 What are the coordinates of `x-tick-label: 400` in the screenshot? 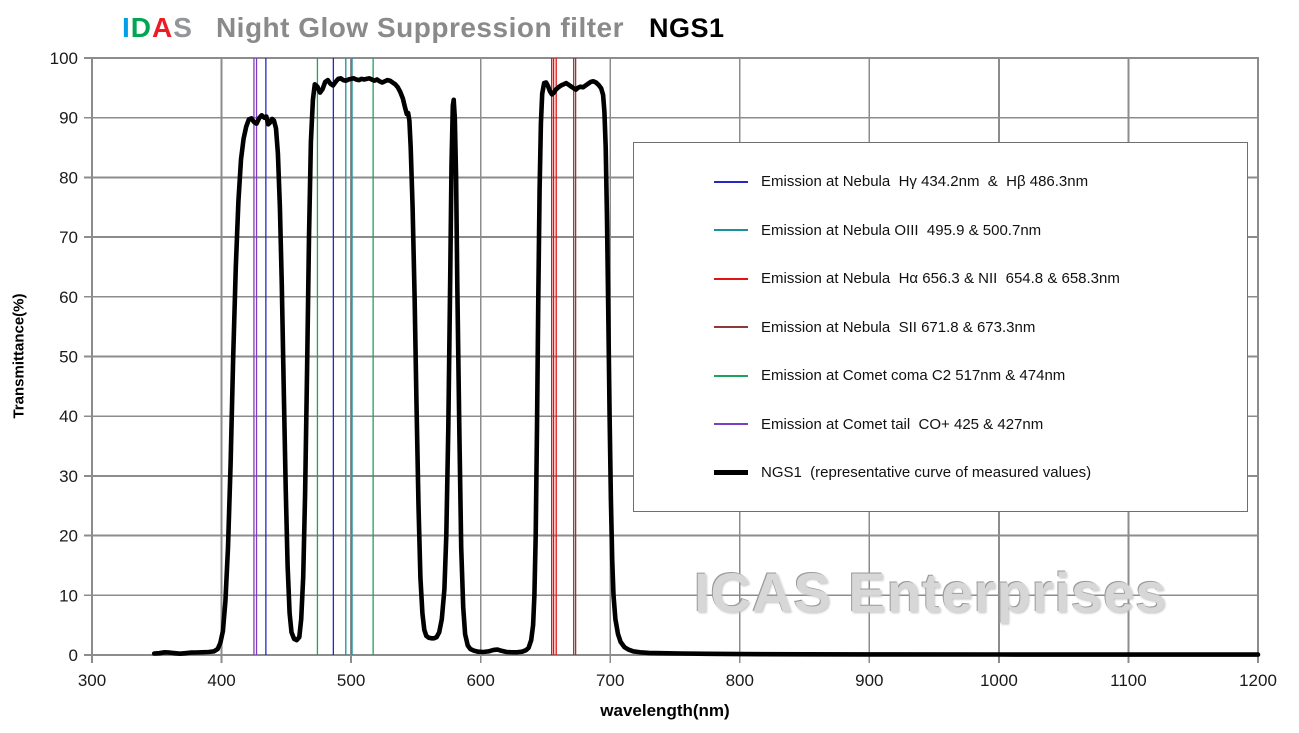 It's located at (221, 680).